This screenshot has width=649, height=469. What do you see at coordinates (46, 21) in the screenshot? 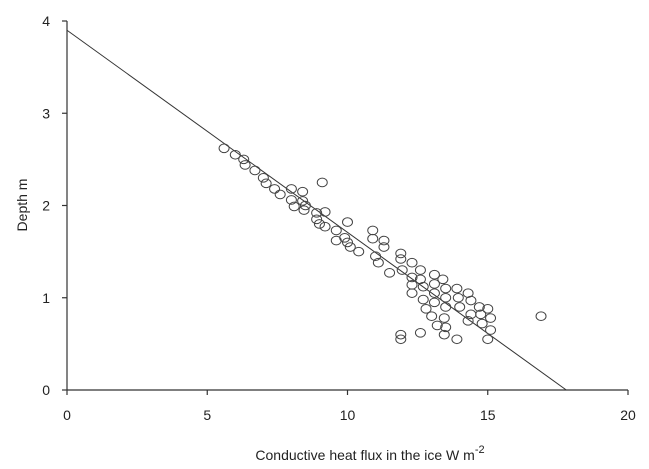
I see `y-tick-label: 4` at bounding box center [46, 21].